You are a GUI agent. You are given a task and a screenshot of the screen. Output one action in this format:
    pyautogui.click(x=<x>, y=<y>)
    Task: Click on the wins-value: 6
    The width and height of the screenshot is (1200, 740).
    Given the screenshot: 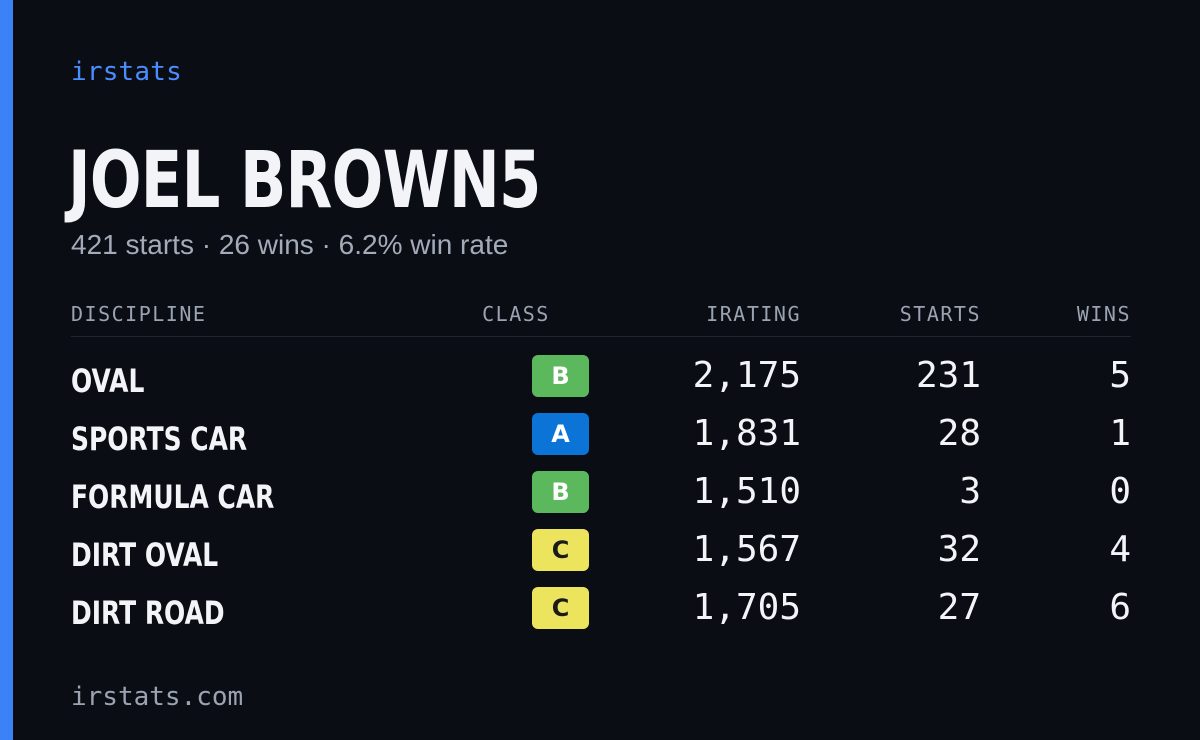 What is the action you would take?
    pyautogui.click(x=1120, y=607)
    